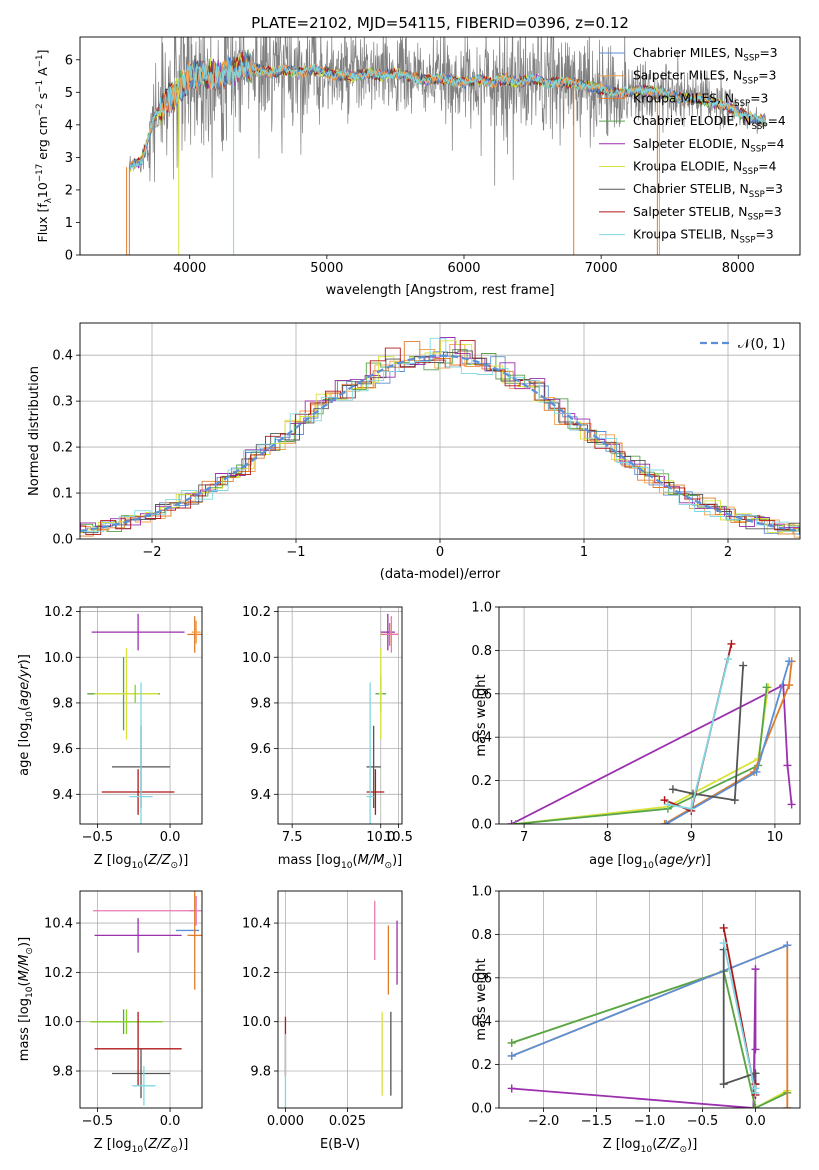 Image resolution: width=819 pixels, height=1170 pixels. What do you see at coordinates (285, 1121) in the screenshot?
I see `x-tick-label: 0.000` at bounding box center [285, 1121].